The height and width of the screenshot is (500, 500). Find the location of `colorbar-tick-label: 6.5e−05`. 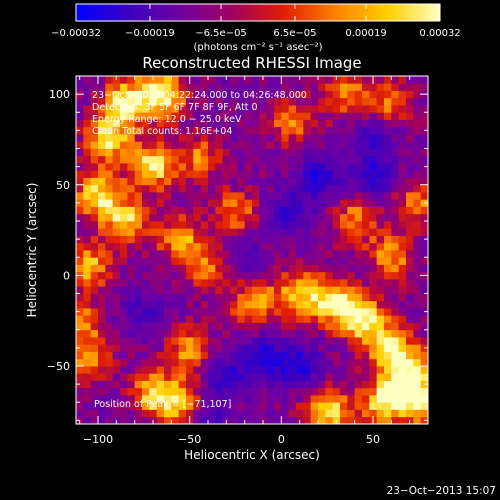

colorbar-tick-label: 6.5e−05 is located at coordinates (294, 33).